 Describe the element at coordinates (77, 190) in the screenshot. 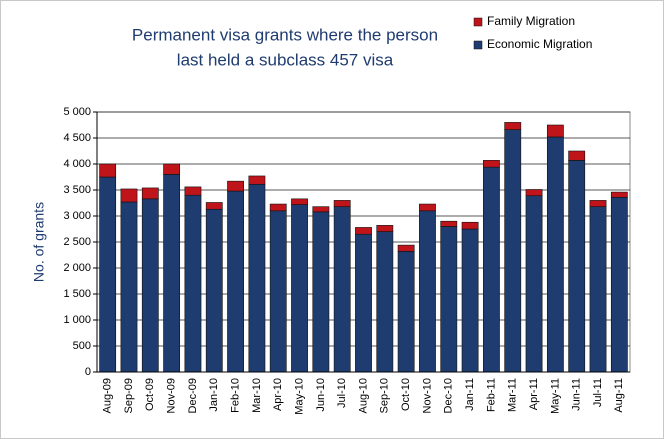

I see `y-tick-label: 3 500` at that location.